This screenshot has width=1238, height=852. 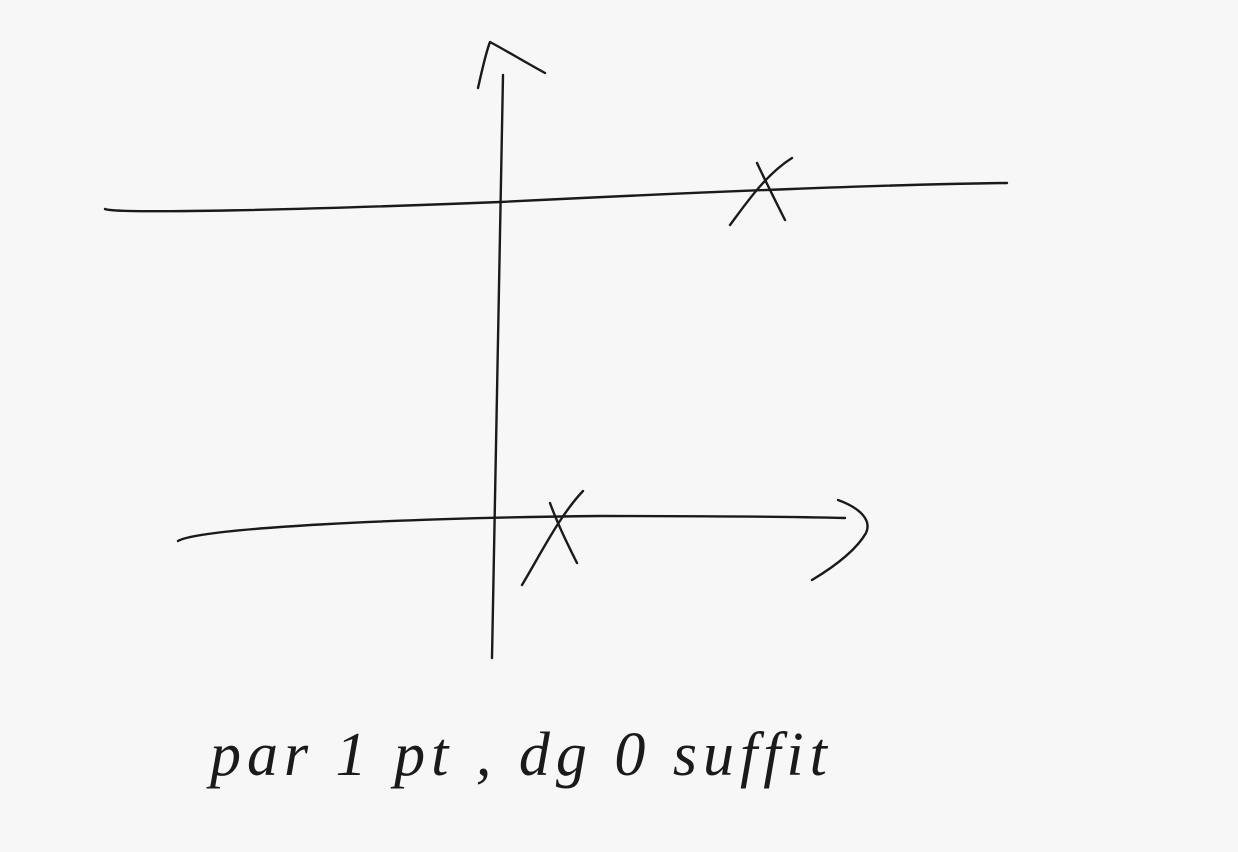 What do you see at coordinates (511, 528) in the screenshot?
I see `horizontal-axis` at bounding box center [511, 528].